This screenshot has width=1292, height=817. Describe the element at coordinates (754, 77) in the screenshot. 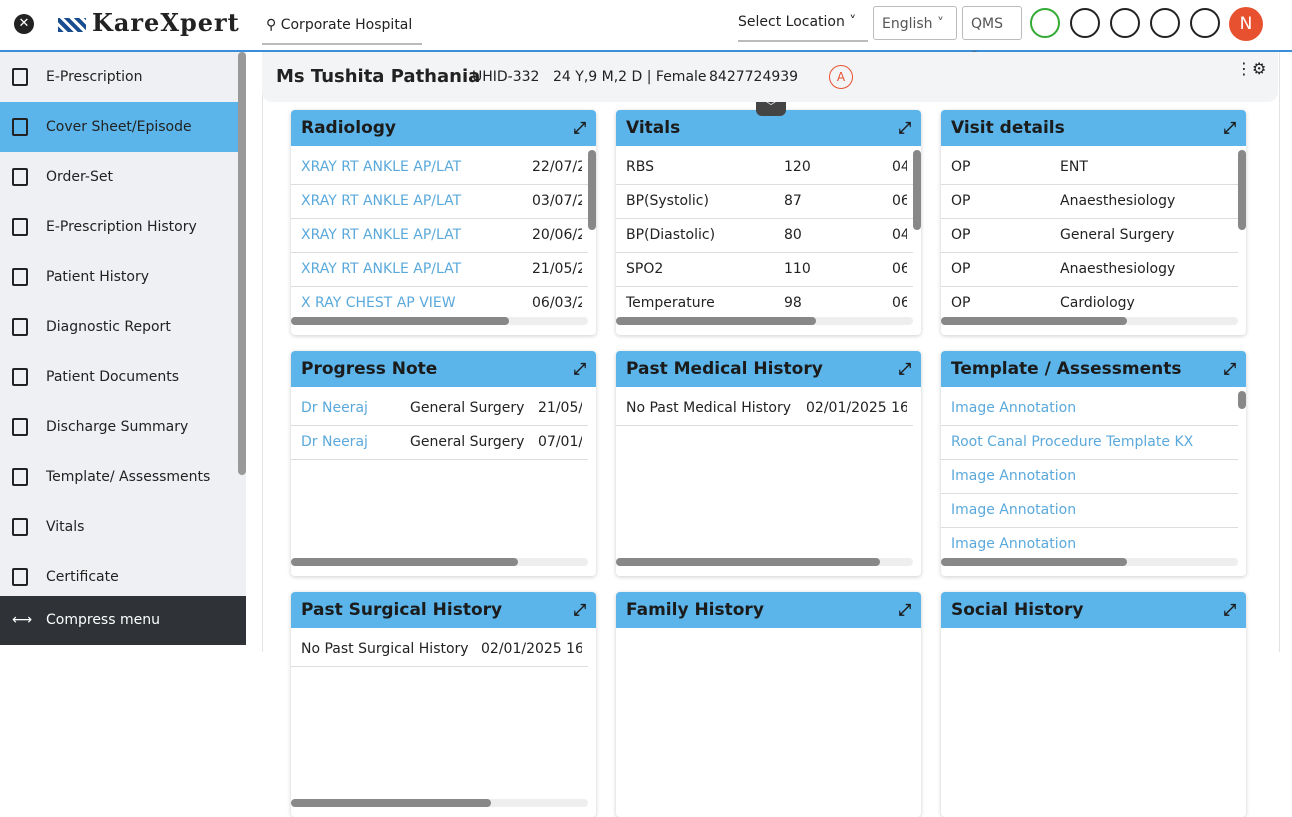

I see `phone: 8427724939` at that location.